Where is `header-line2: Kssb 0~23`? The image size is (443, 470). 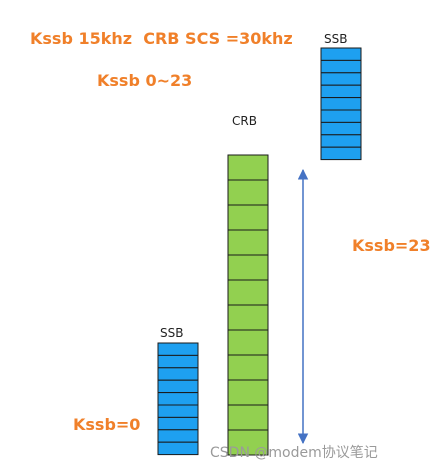 header-line2: Kssb 0~23 is located at coordinates (144, 80).